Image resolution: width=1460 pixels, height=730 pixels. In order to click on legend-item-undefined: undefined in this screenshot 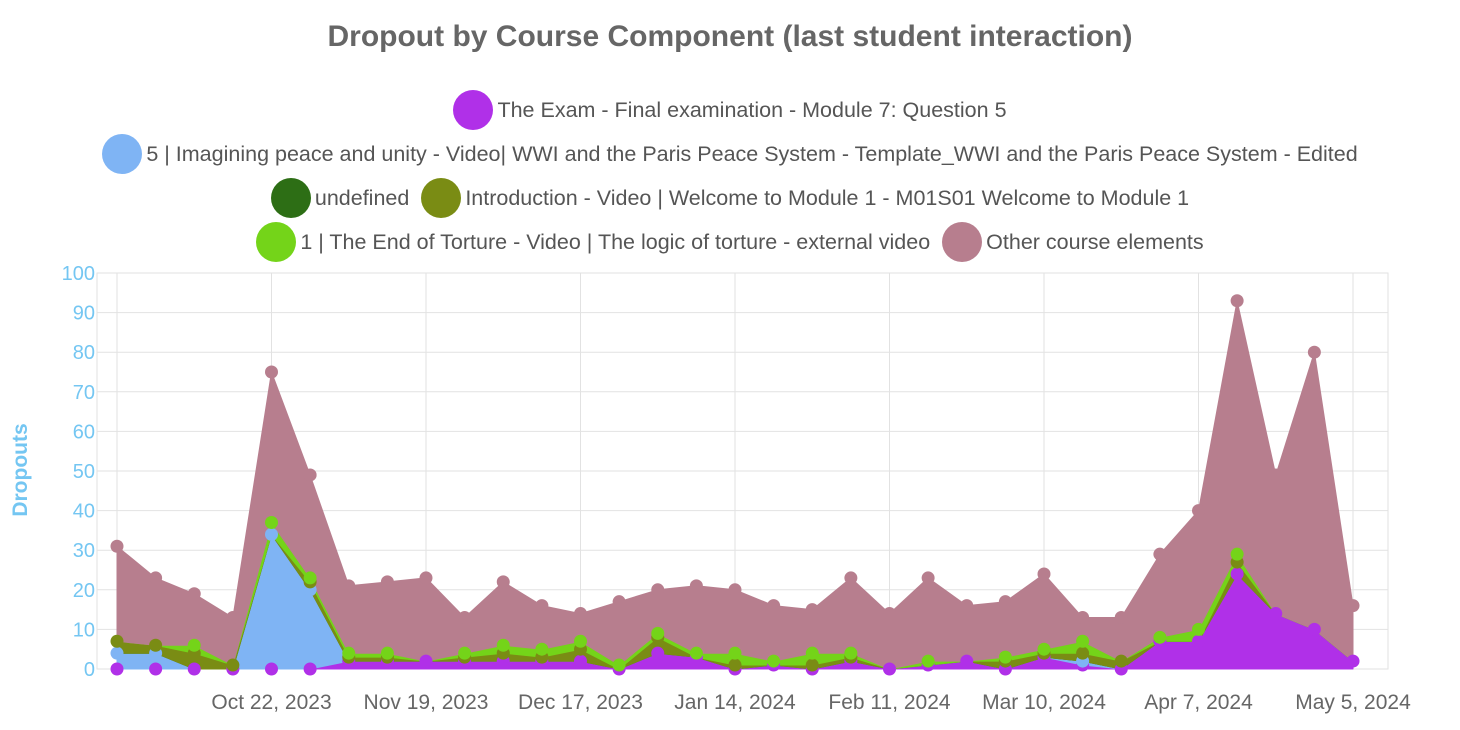, I will do `click(340, 198)`.